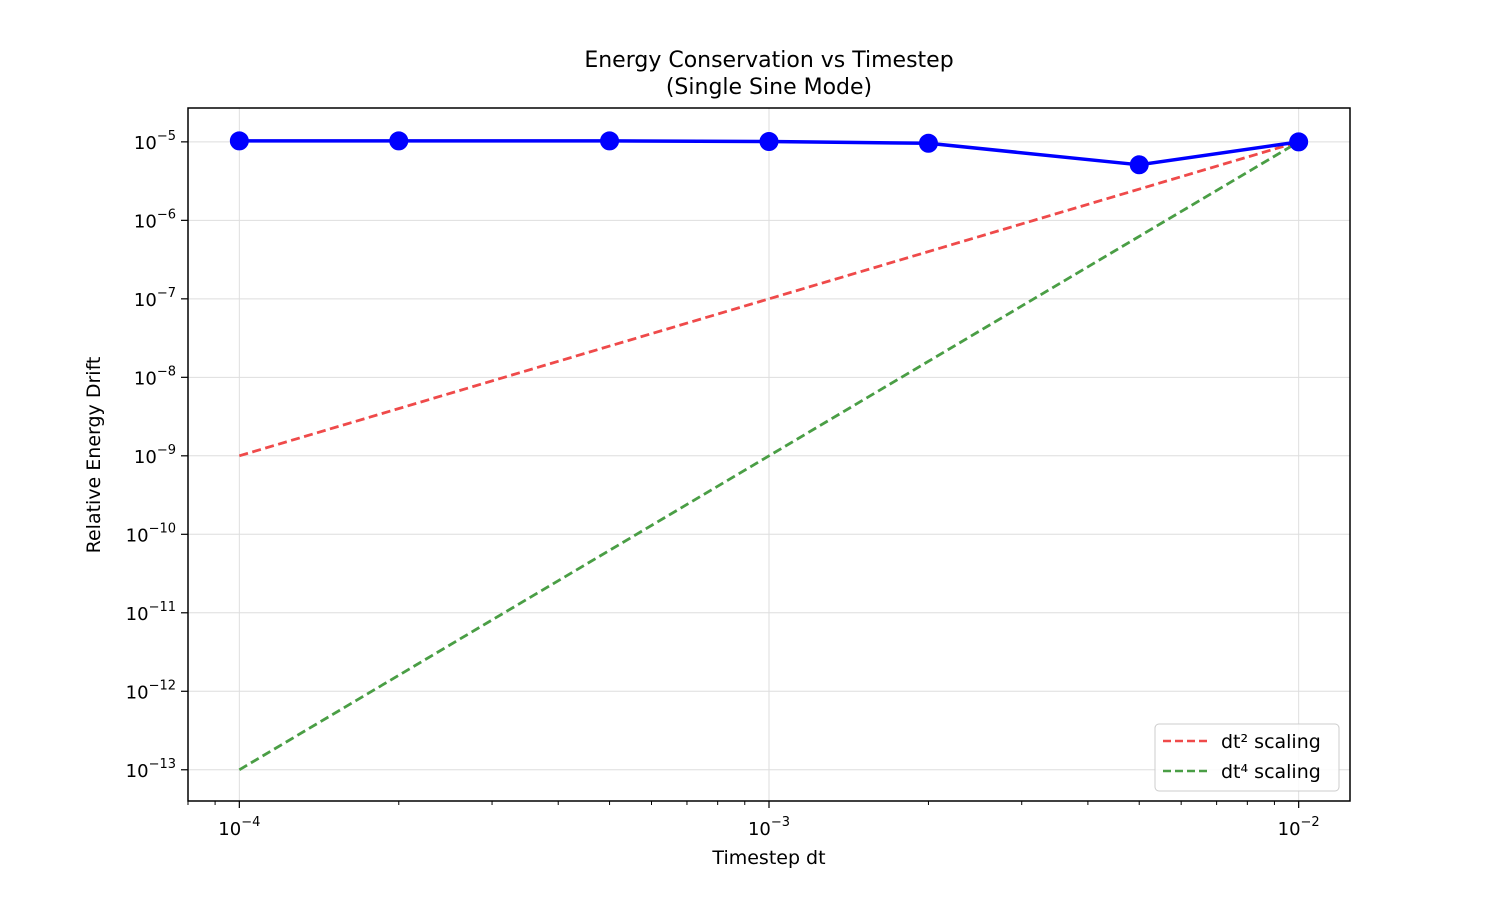  Describe the element at coordinates (1247, 757) in the screenshot. I see `legend: dt² scaling dt⁴ scaling` at that location.